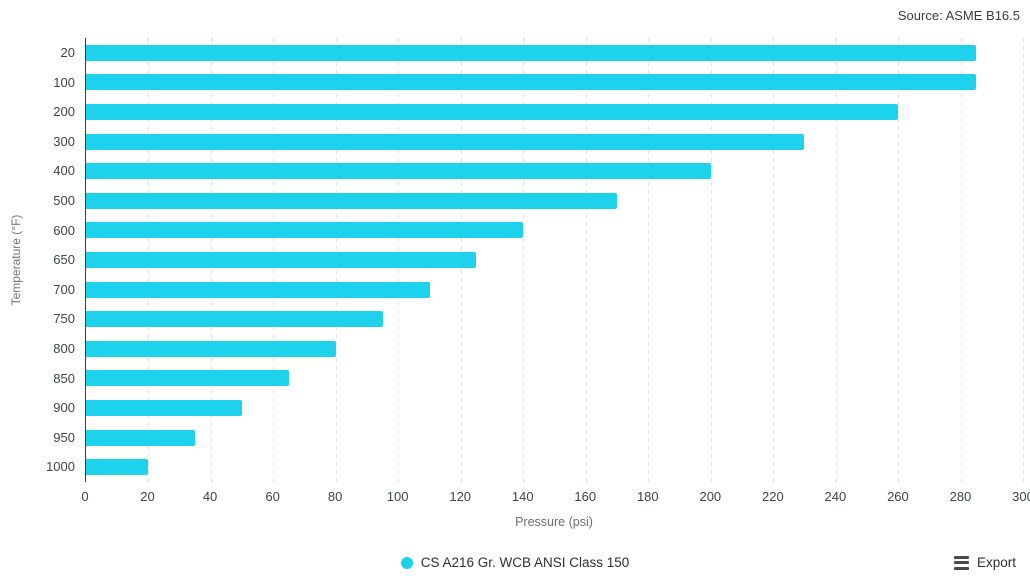  I want to click on y-tick-label: 950, so click(64, 437).